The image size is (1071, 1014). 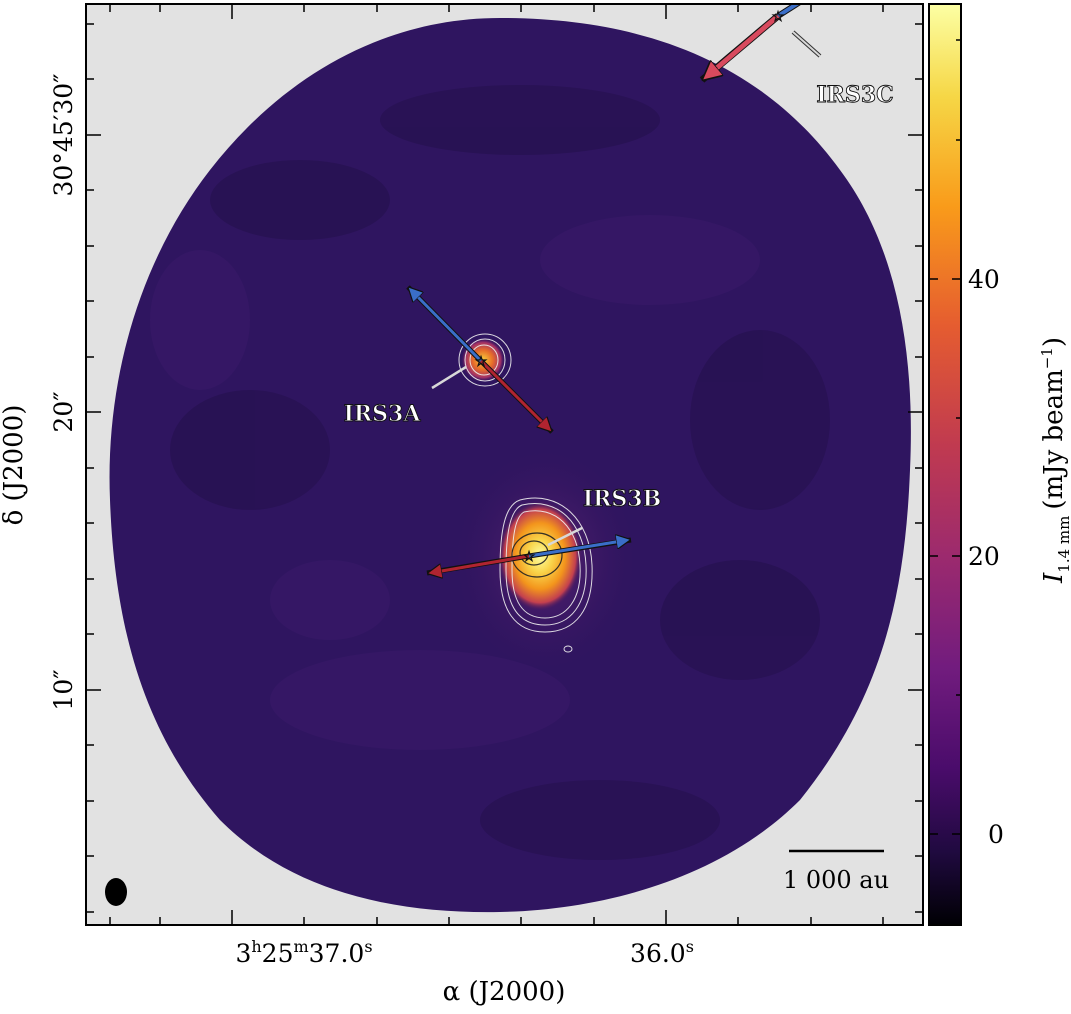 I want to click on x-tick-label-360: 36.0s, so click(x=662, y=952).